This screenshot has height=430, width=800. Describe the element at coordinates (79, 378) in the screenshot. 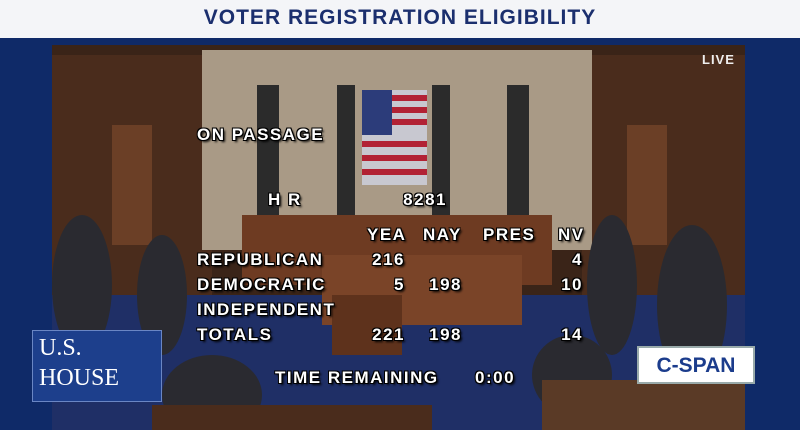

I see `logo-text: HOUSE` at that location.